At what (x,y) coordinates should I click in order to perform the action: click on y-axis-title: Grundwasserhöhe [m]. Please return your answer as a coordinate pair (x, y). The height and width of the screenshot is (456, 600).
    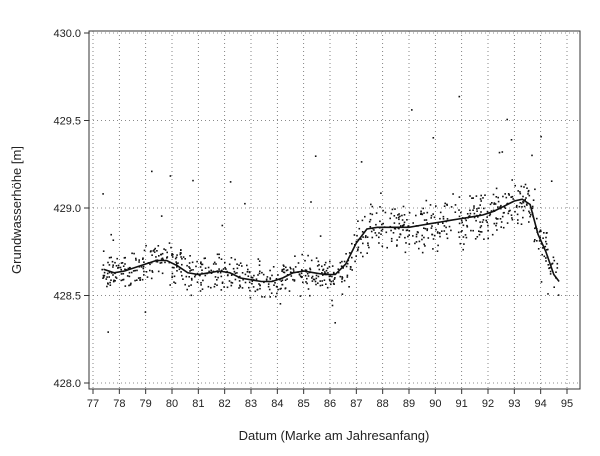
    Looking at the image, I should click on (16, 210).